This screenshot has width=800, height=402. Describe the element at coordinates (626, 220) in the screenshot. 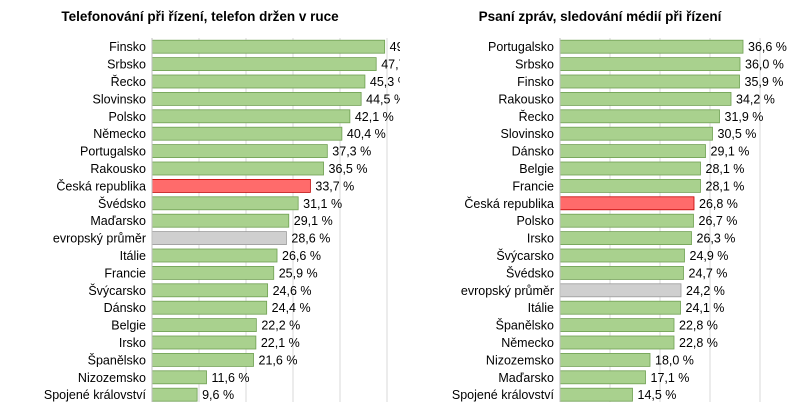

I see `bar-polsko` at that location.